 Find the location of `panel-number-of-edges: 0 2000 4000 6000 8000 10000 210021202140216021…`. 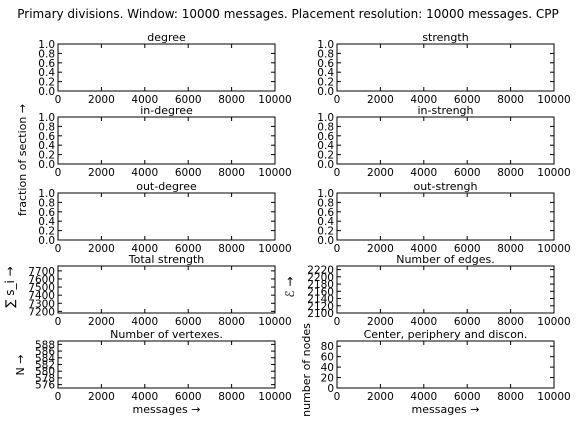

panel-number-of-edges: 0 2000 4000 6000 8000 10000 210021202140216021… is located at coordinates (438, 290).